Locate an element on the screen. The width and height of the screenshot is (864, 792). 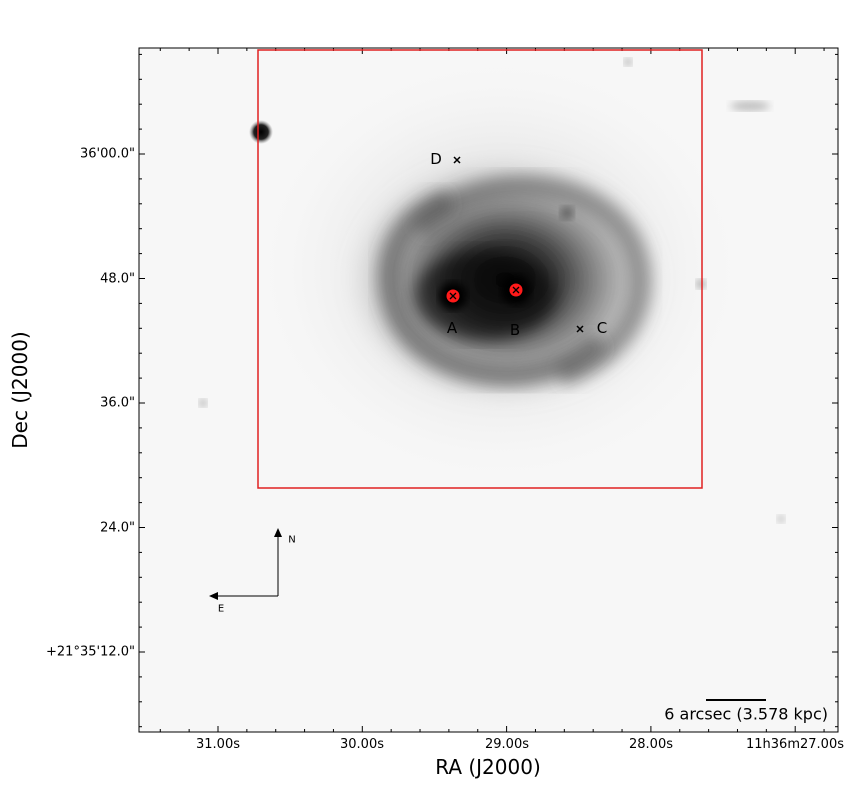
ra-tick-label: 30.00s is located at coordinates (362, 744).